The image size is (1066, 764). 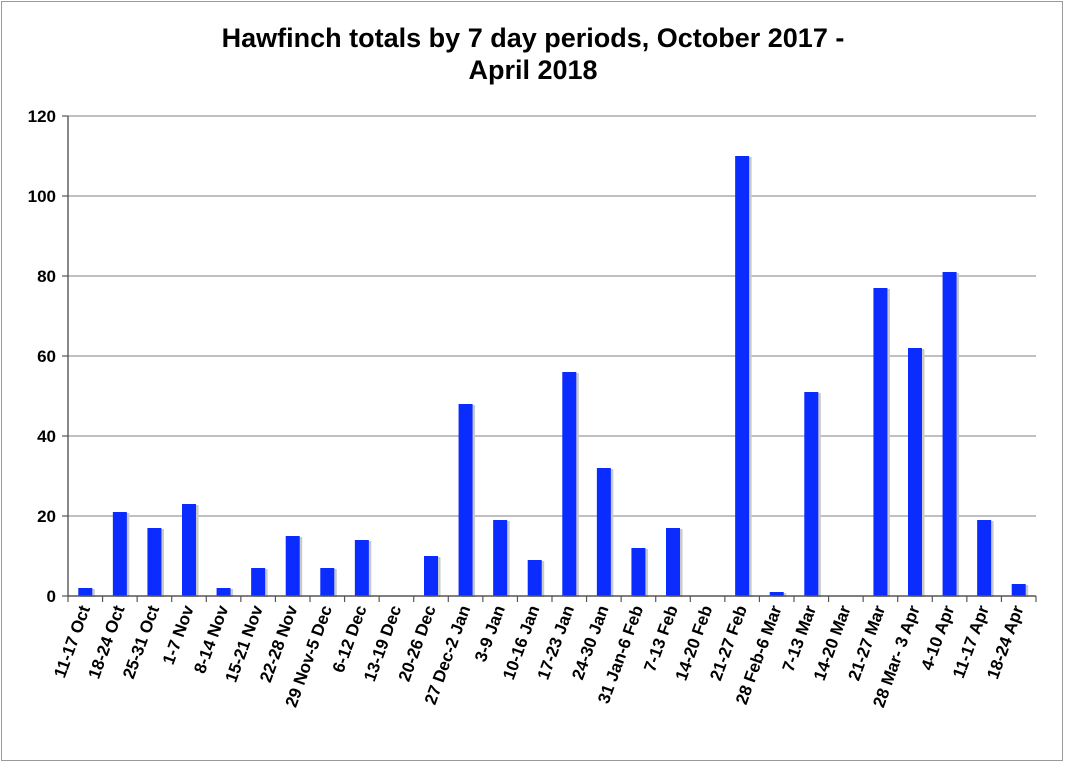 What do you see at coordinates (490, 634) in the screenshot?
I see `x-tick-label: 3-9 Jan` at bounding box center [490, 634].